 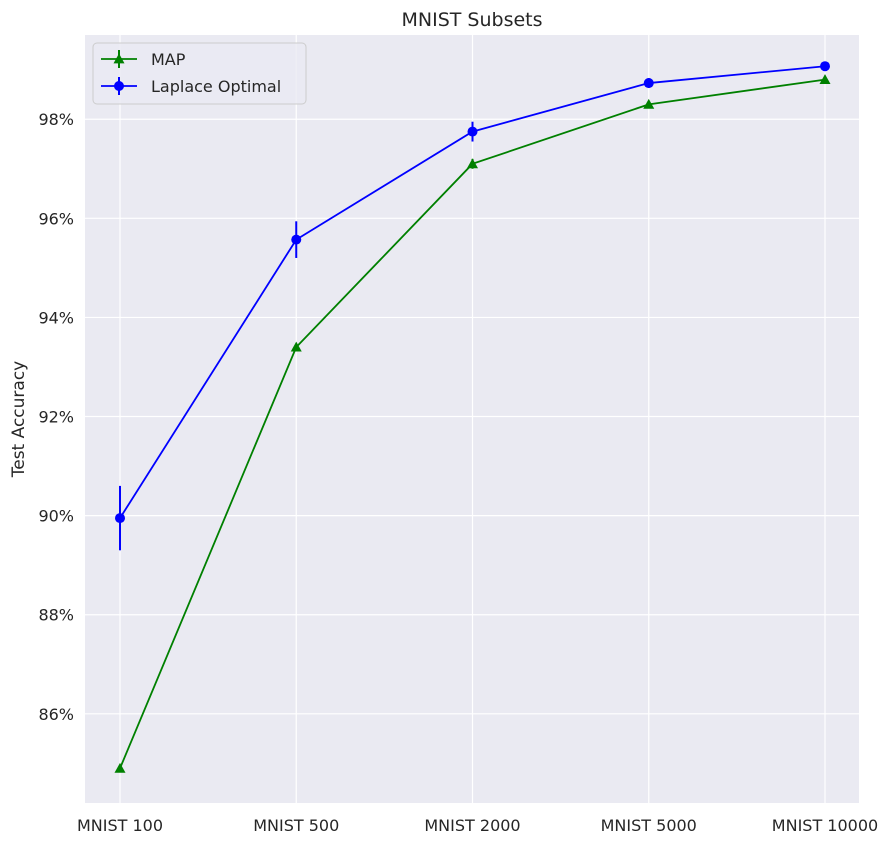 I want to click on y-tick-label: 96%, so click(x=56, y=218).